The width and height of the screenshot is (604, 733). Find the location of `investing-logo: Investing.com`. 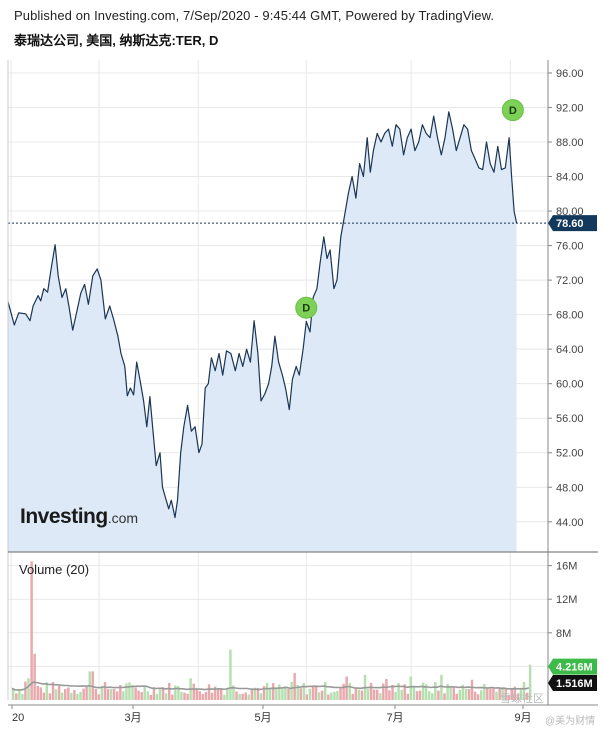

investing-logo: Investing.com is located at coordinates (79, 517).